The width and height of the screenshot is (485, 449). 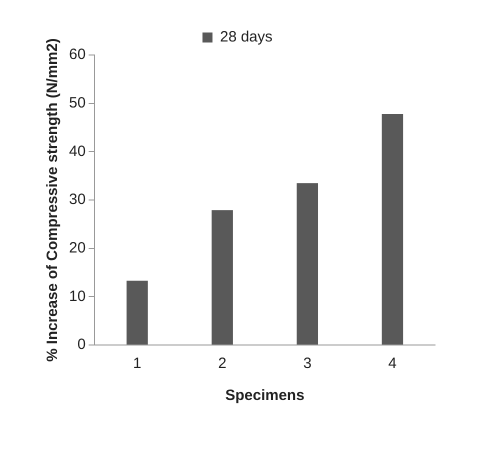 I want to click on y-tick-label: 0, so click(x=81, y=345).